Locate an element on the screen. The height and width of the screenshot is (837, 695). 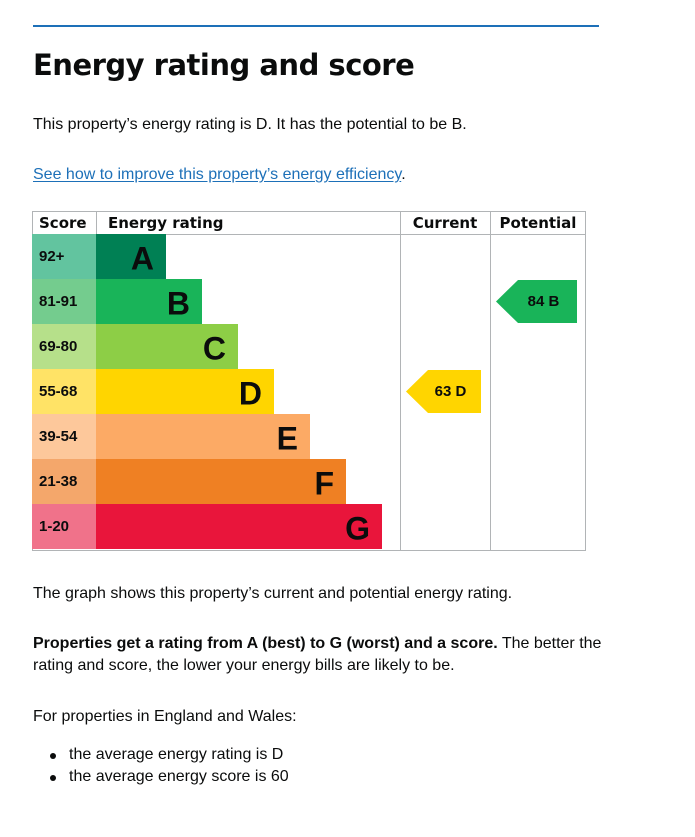
score-cell-d is located at coordinates (64, 391).